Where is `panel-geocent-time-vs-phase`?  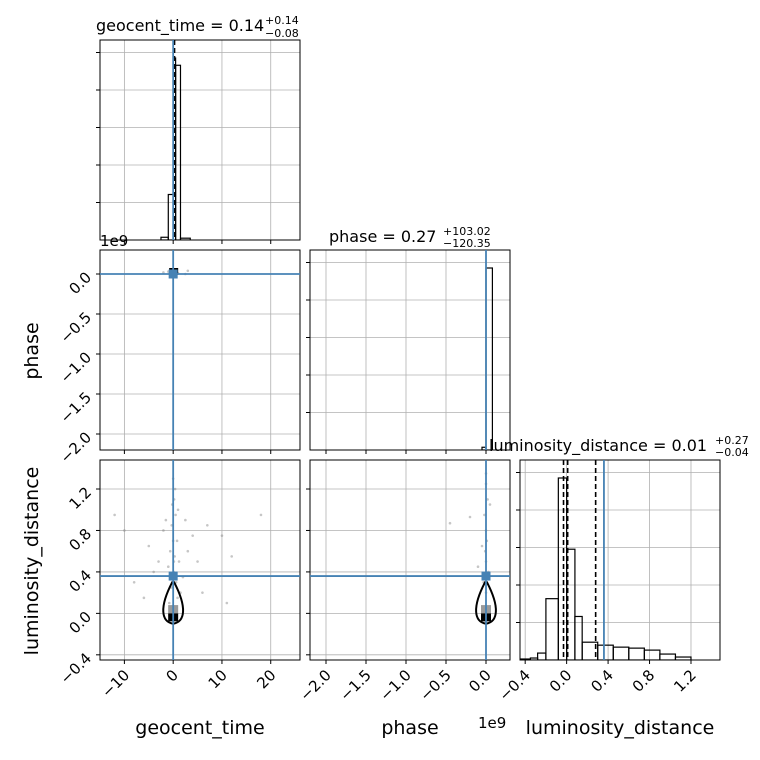 panel-geocent-time-vs-phase is located at coordinates (198, 351).